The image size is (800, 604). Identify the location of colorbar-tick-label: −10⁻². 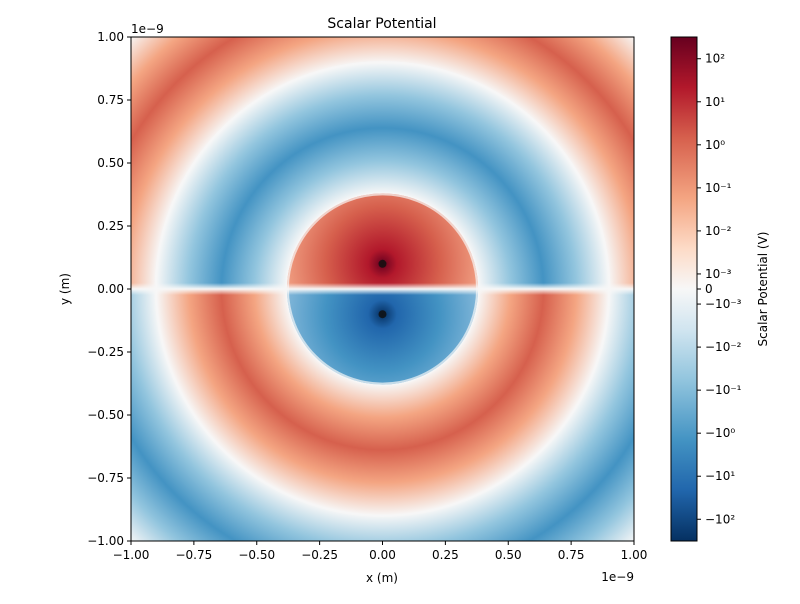
(723, 347).